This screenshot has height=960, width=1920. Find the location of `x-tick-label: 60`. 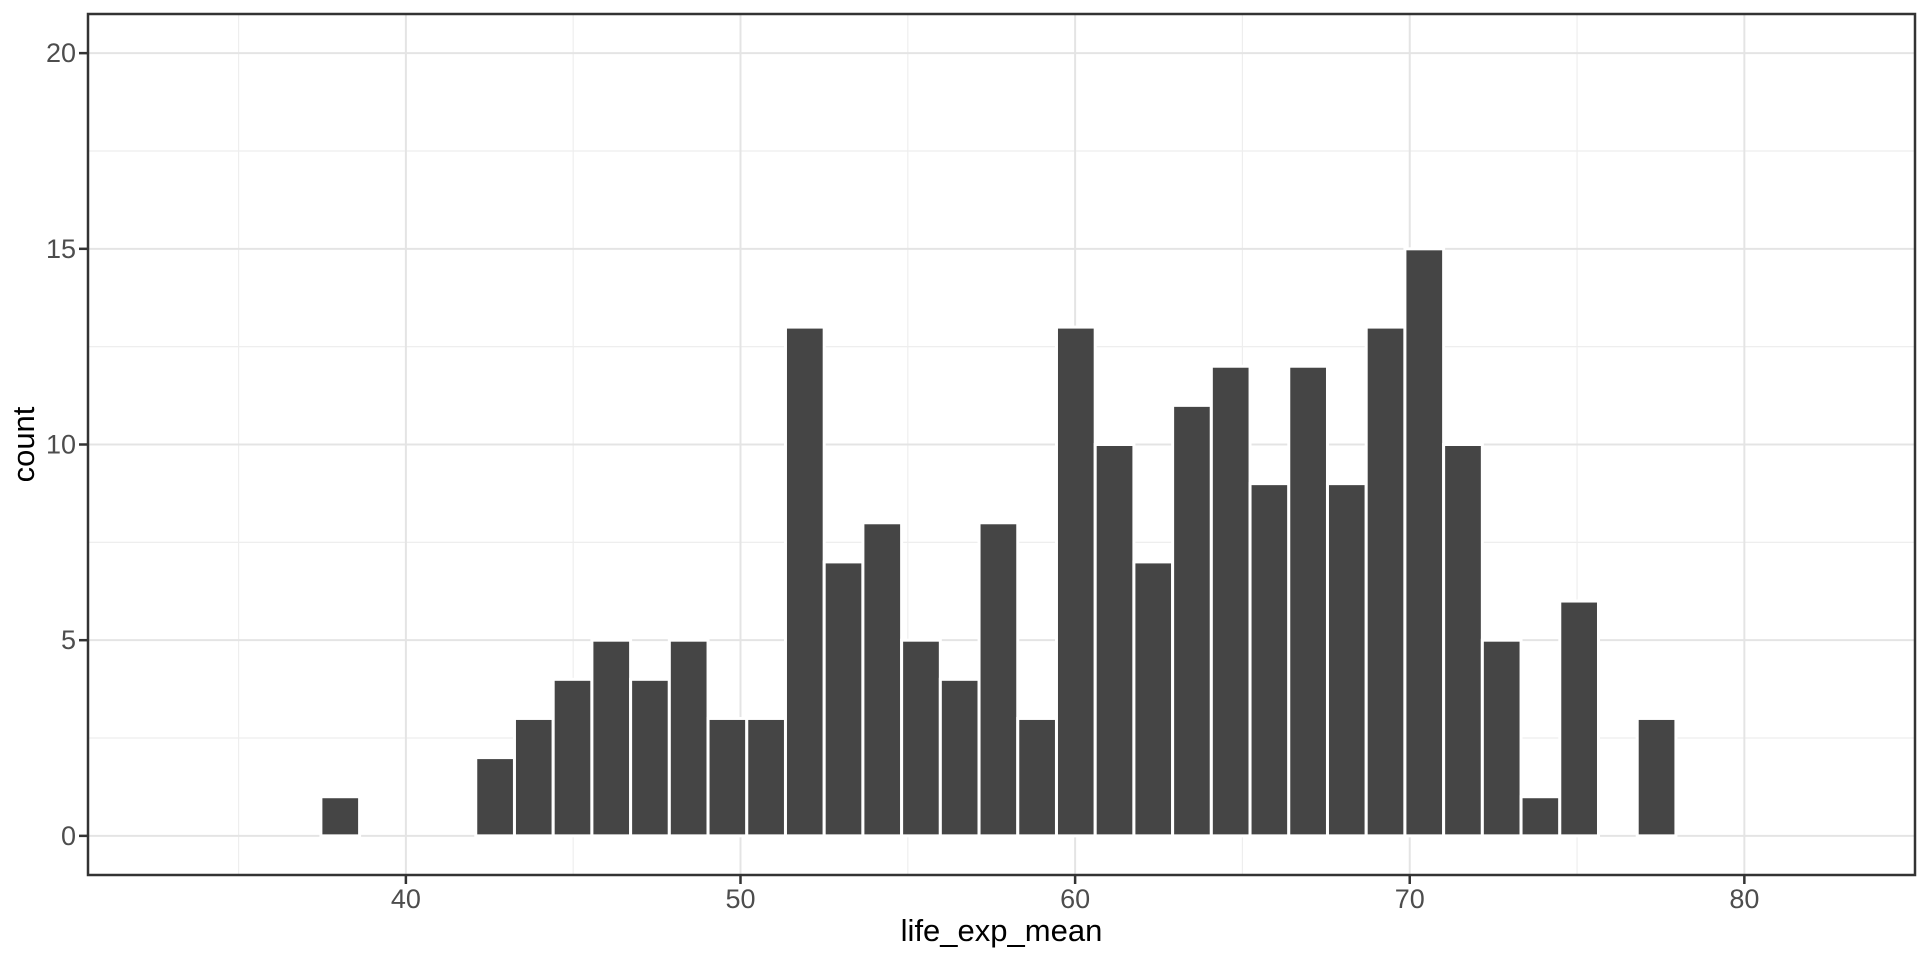

x-tick-label: 60 is located at coordinates (1075, 899).